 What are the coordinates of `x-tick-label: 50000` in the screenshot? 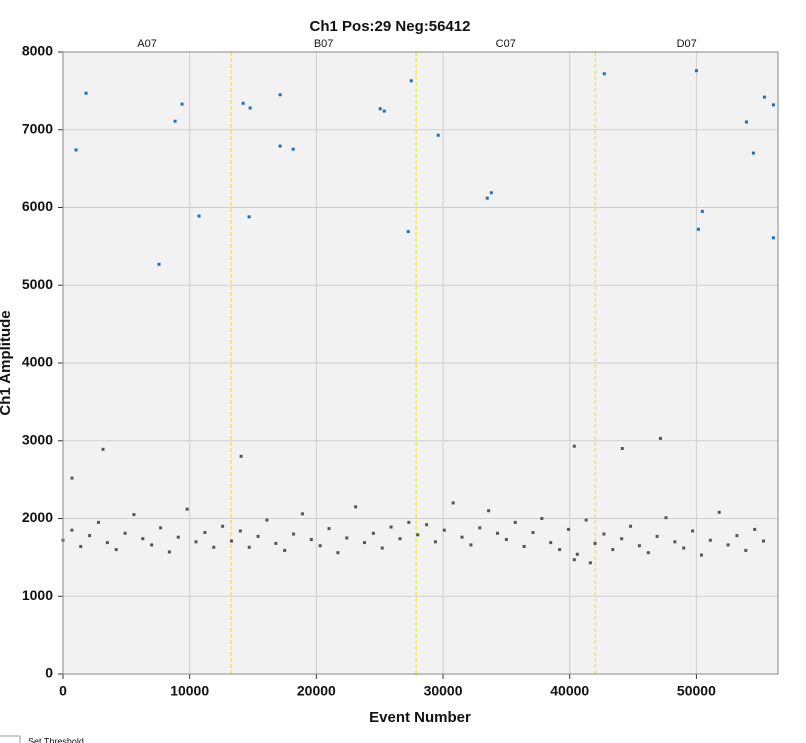 It's located at (696, 691).